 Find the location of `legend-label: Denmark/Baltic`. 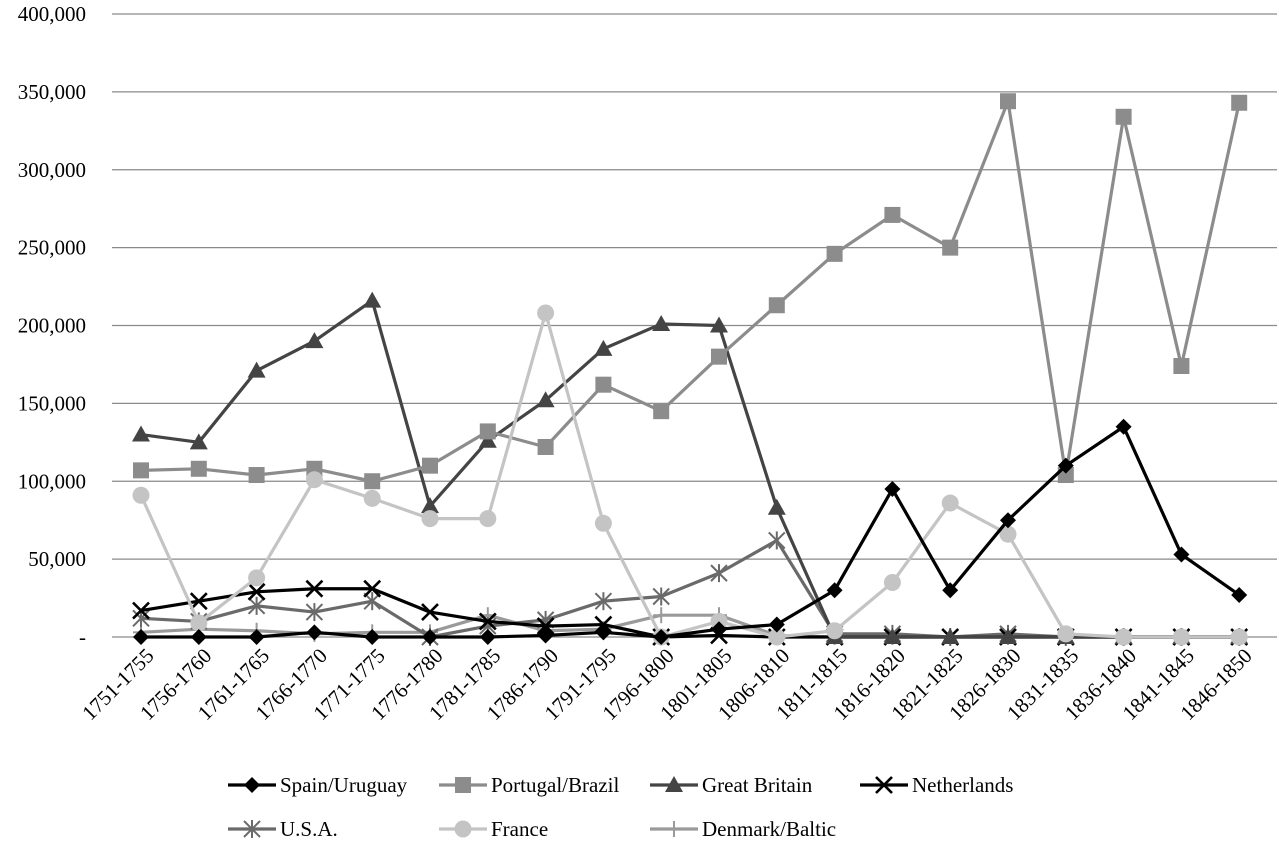

legend-label: Denmark/Baltic is located at coordinates (769, 829).